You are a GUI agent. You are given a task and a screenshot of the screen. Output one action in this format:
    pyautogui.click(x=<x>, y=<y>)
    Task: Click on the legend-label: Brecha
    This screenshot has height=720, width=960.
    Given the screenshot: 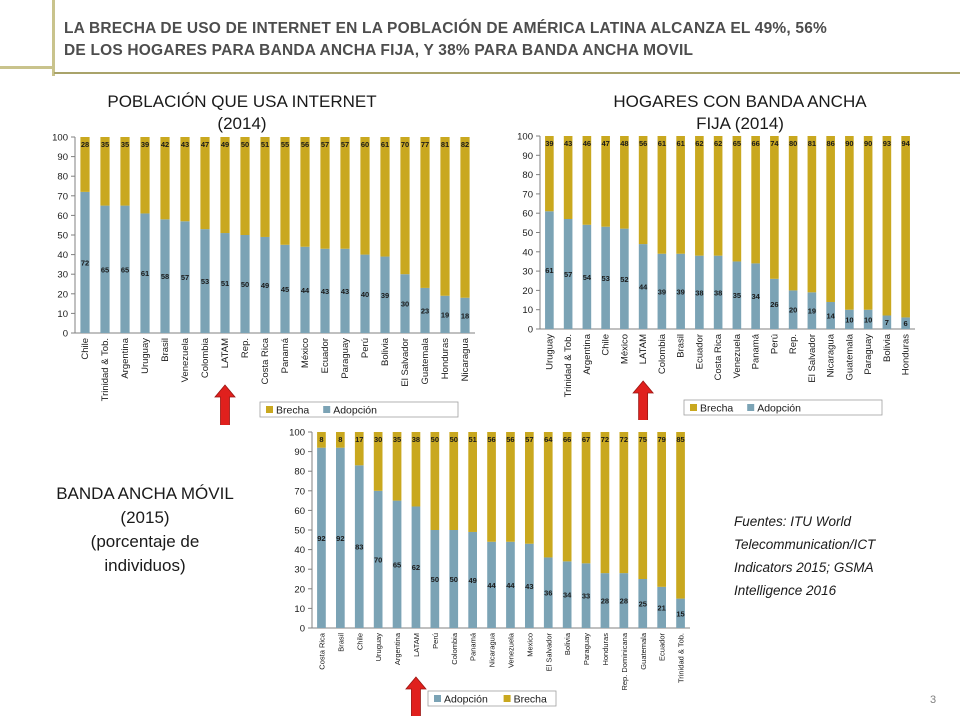 What is the action you would take?
    pyautogui.click(x=530, y=700)
    